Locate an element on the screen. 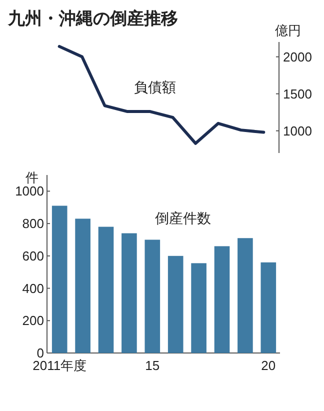 The width and height of the screenshot is (324, 411). y-axis-title: 億円 is located at coordinates (288, 30).